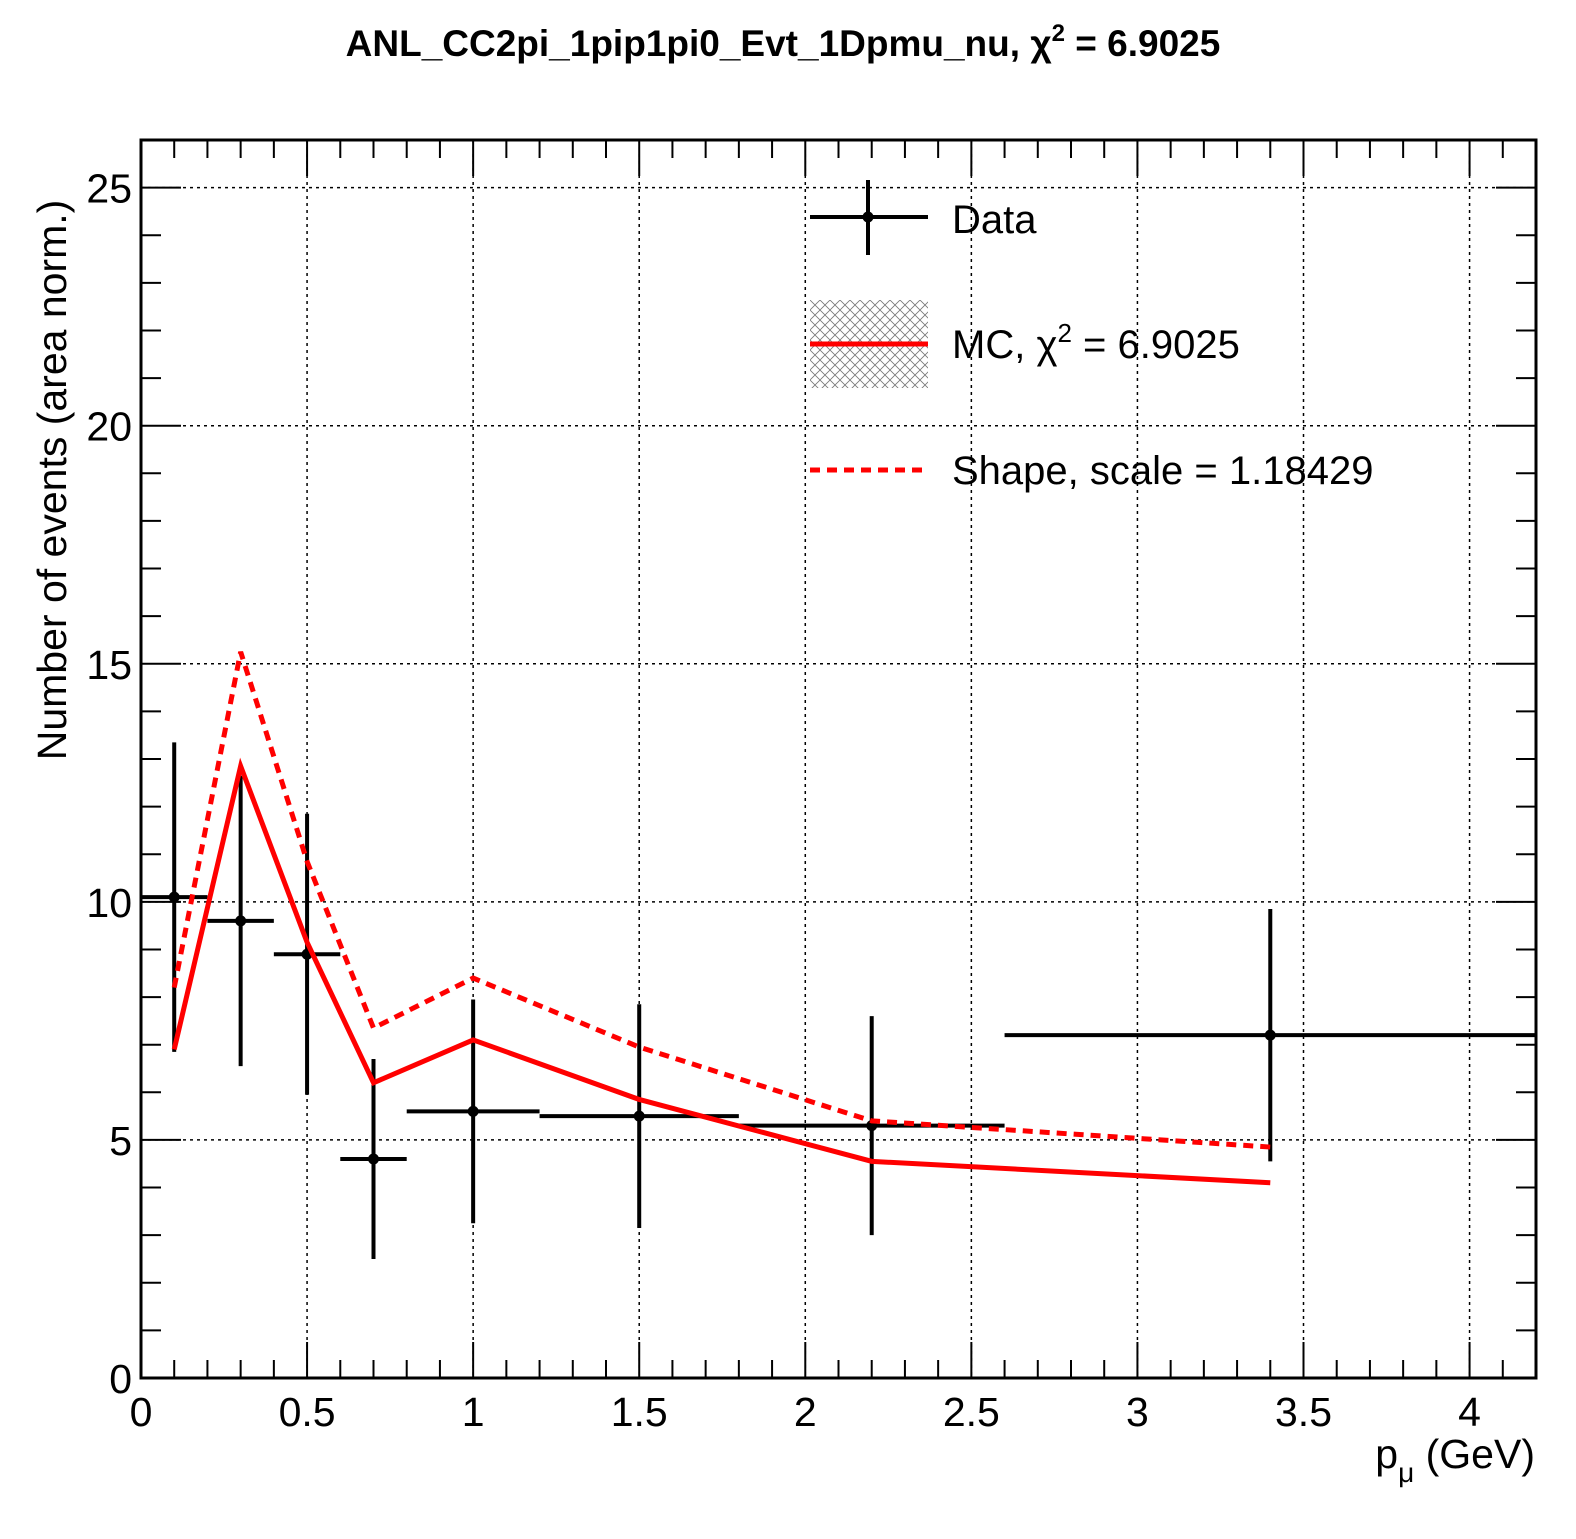 Image resolution: width=1576 pixels, height=1539 pixels. I want to click on legend-entry-mc: MC, χ2 = 6.9025, so click(1025, 344).